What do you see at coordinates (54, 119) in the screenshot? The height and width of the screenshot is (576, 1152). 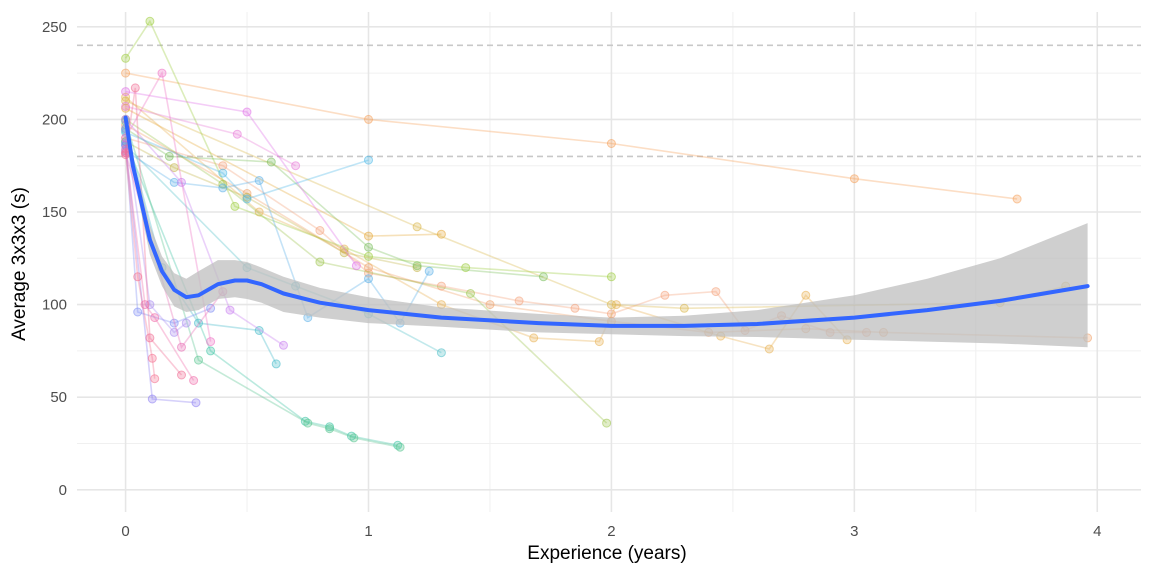 I see `y-tick-label: 200` at bounding box center [54, 119].